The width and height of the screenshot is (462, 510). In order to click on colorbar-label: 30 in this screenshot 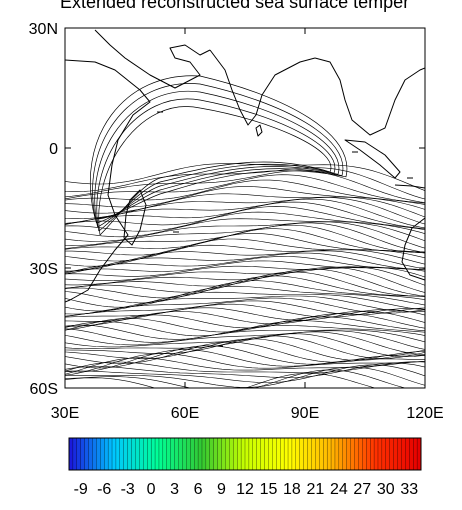, I will do `click(386, 489)`.